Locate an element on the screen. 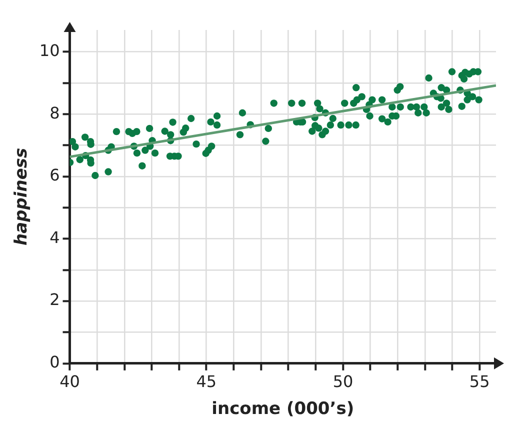  x-tick-label: 55 is located at coordinates (479, 382).